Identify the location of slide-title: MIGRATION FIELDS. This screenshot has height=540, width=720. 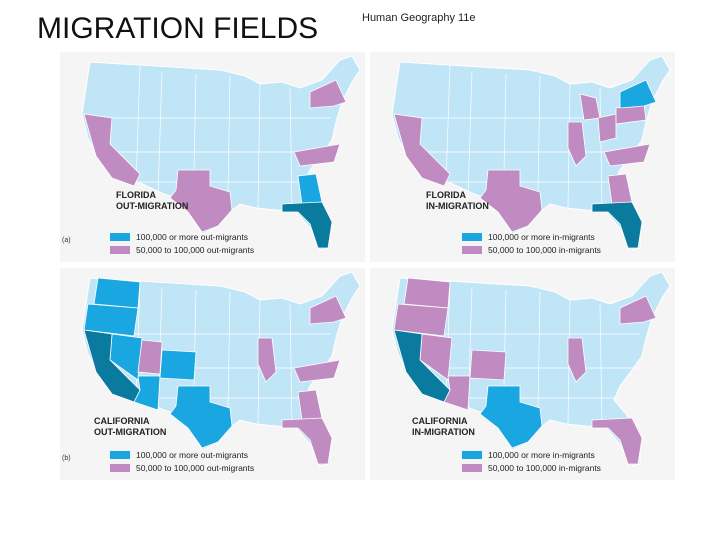
(177, 28).